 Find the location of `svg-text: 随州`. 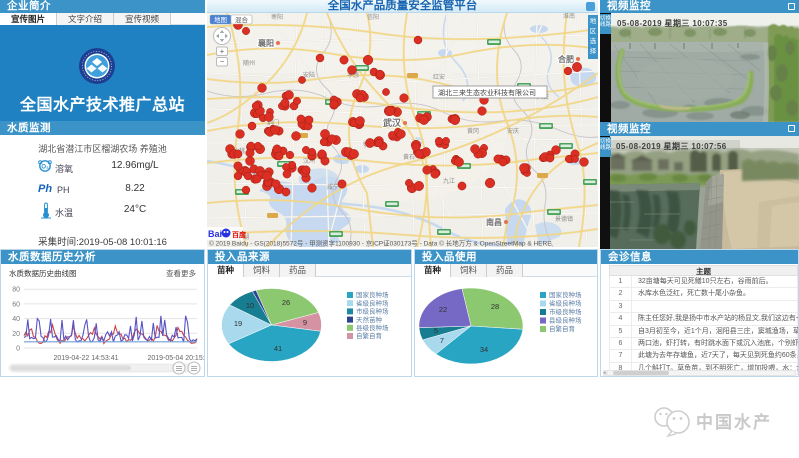

svg-text: 随州 is located at coordinates (249, 63).